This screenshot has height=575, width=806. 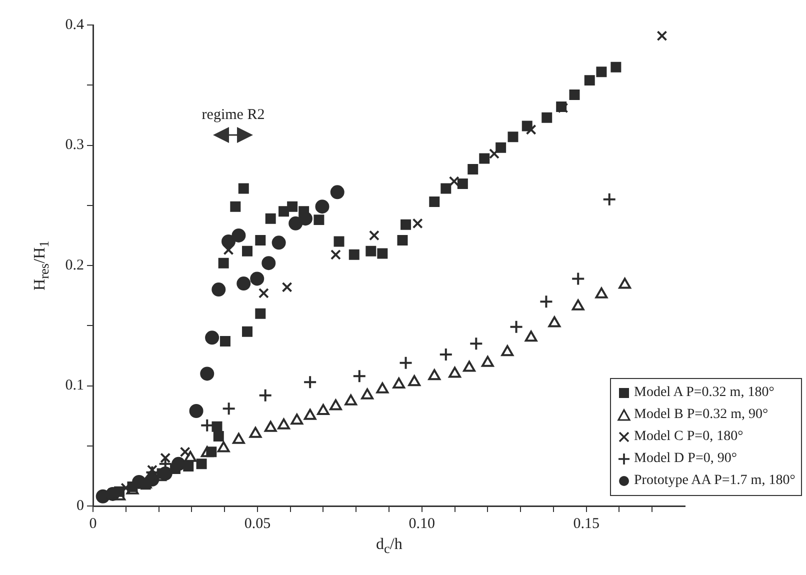 I want to click on y-tick-label: 0.1, so click(x=74, y=386).